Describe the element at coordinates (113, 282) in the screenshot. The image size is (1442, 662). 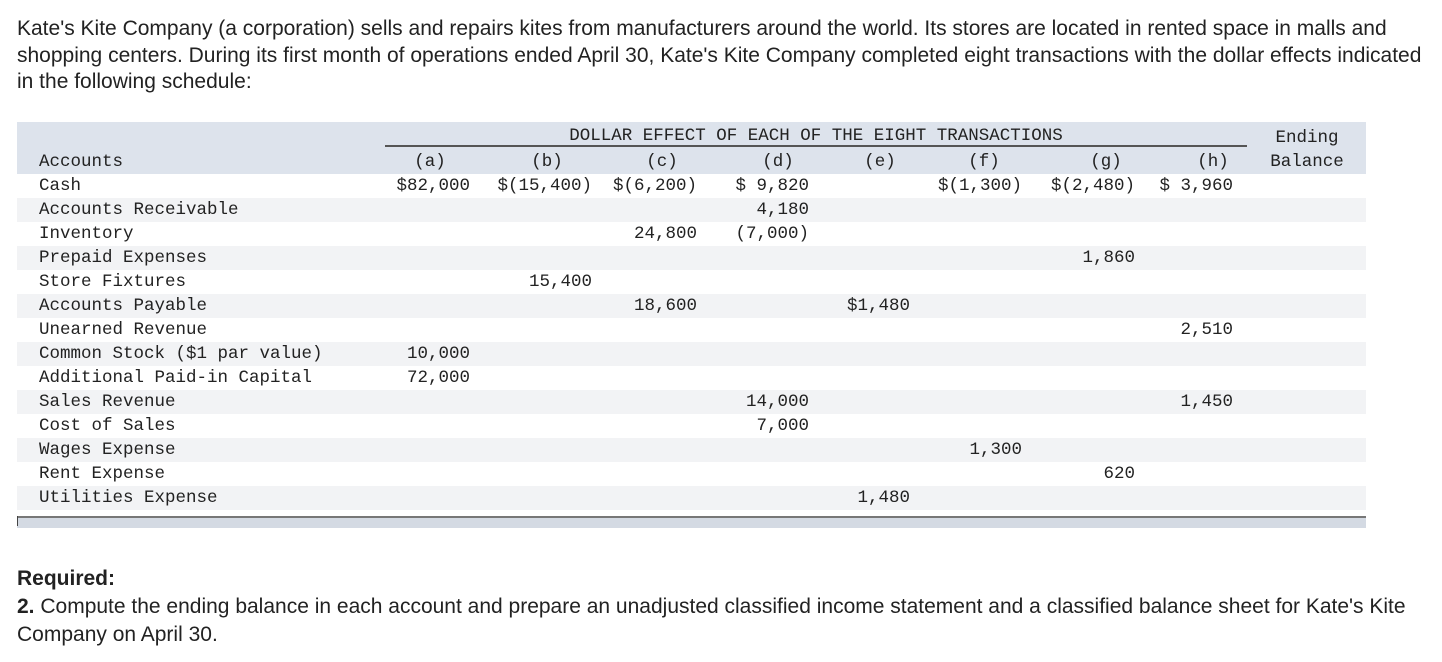
I see `account-name: Store Fixtures` at that location.